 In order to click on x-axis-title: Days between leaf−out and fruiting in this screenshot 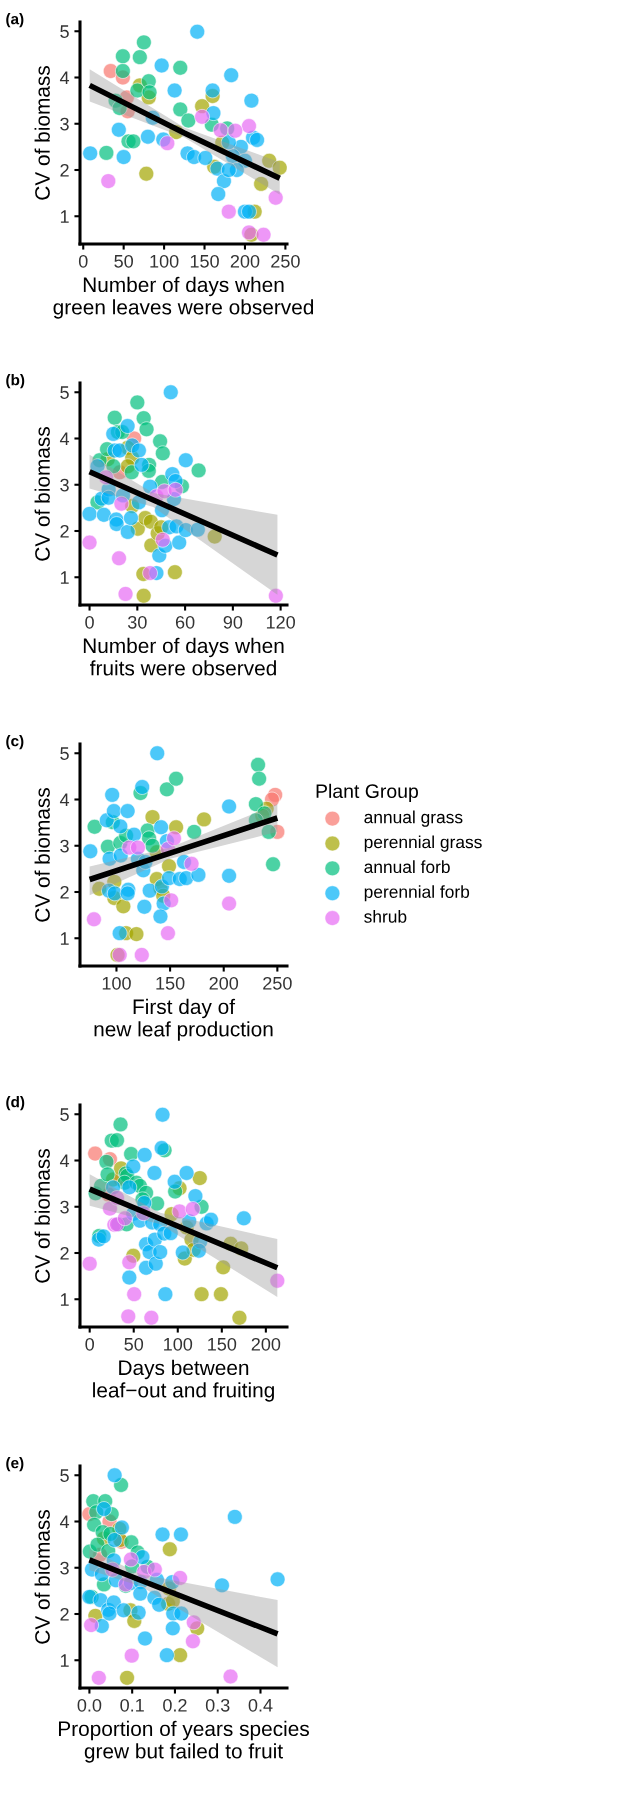, I will do `click(183, 1380)`.